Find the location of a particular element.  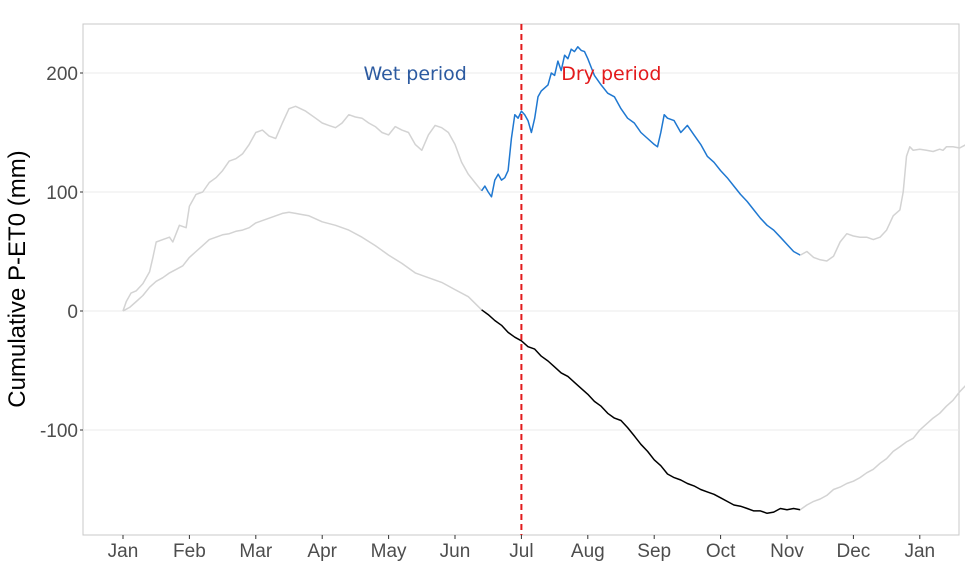

y-tick-label: 200 is located at coordinates (62, 74).